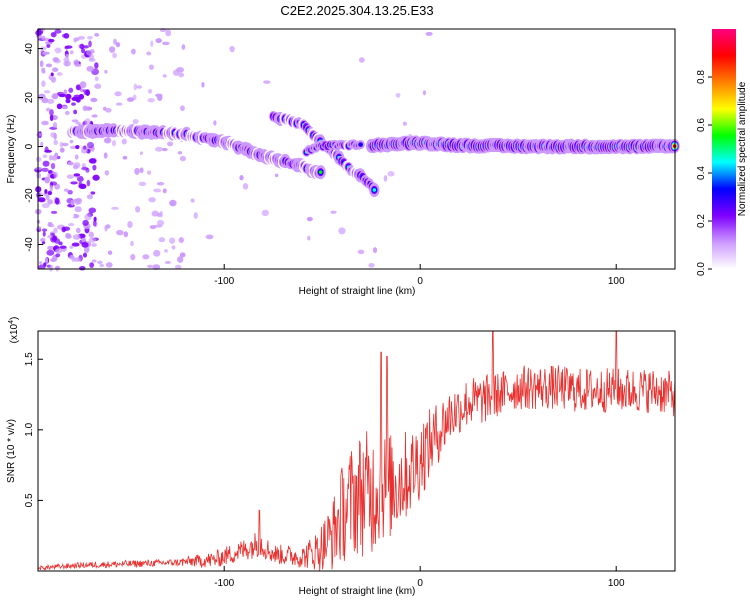  What do you see at coordinates (14, 333) in the screenshot?
I see `snr-scale-prefix: (x10` at bounding box center [14, 333].